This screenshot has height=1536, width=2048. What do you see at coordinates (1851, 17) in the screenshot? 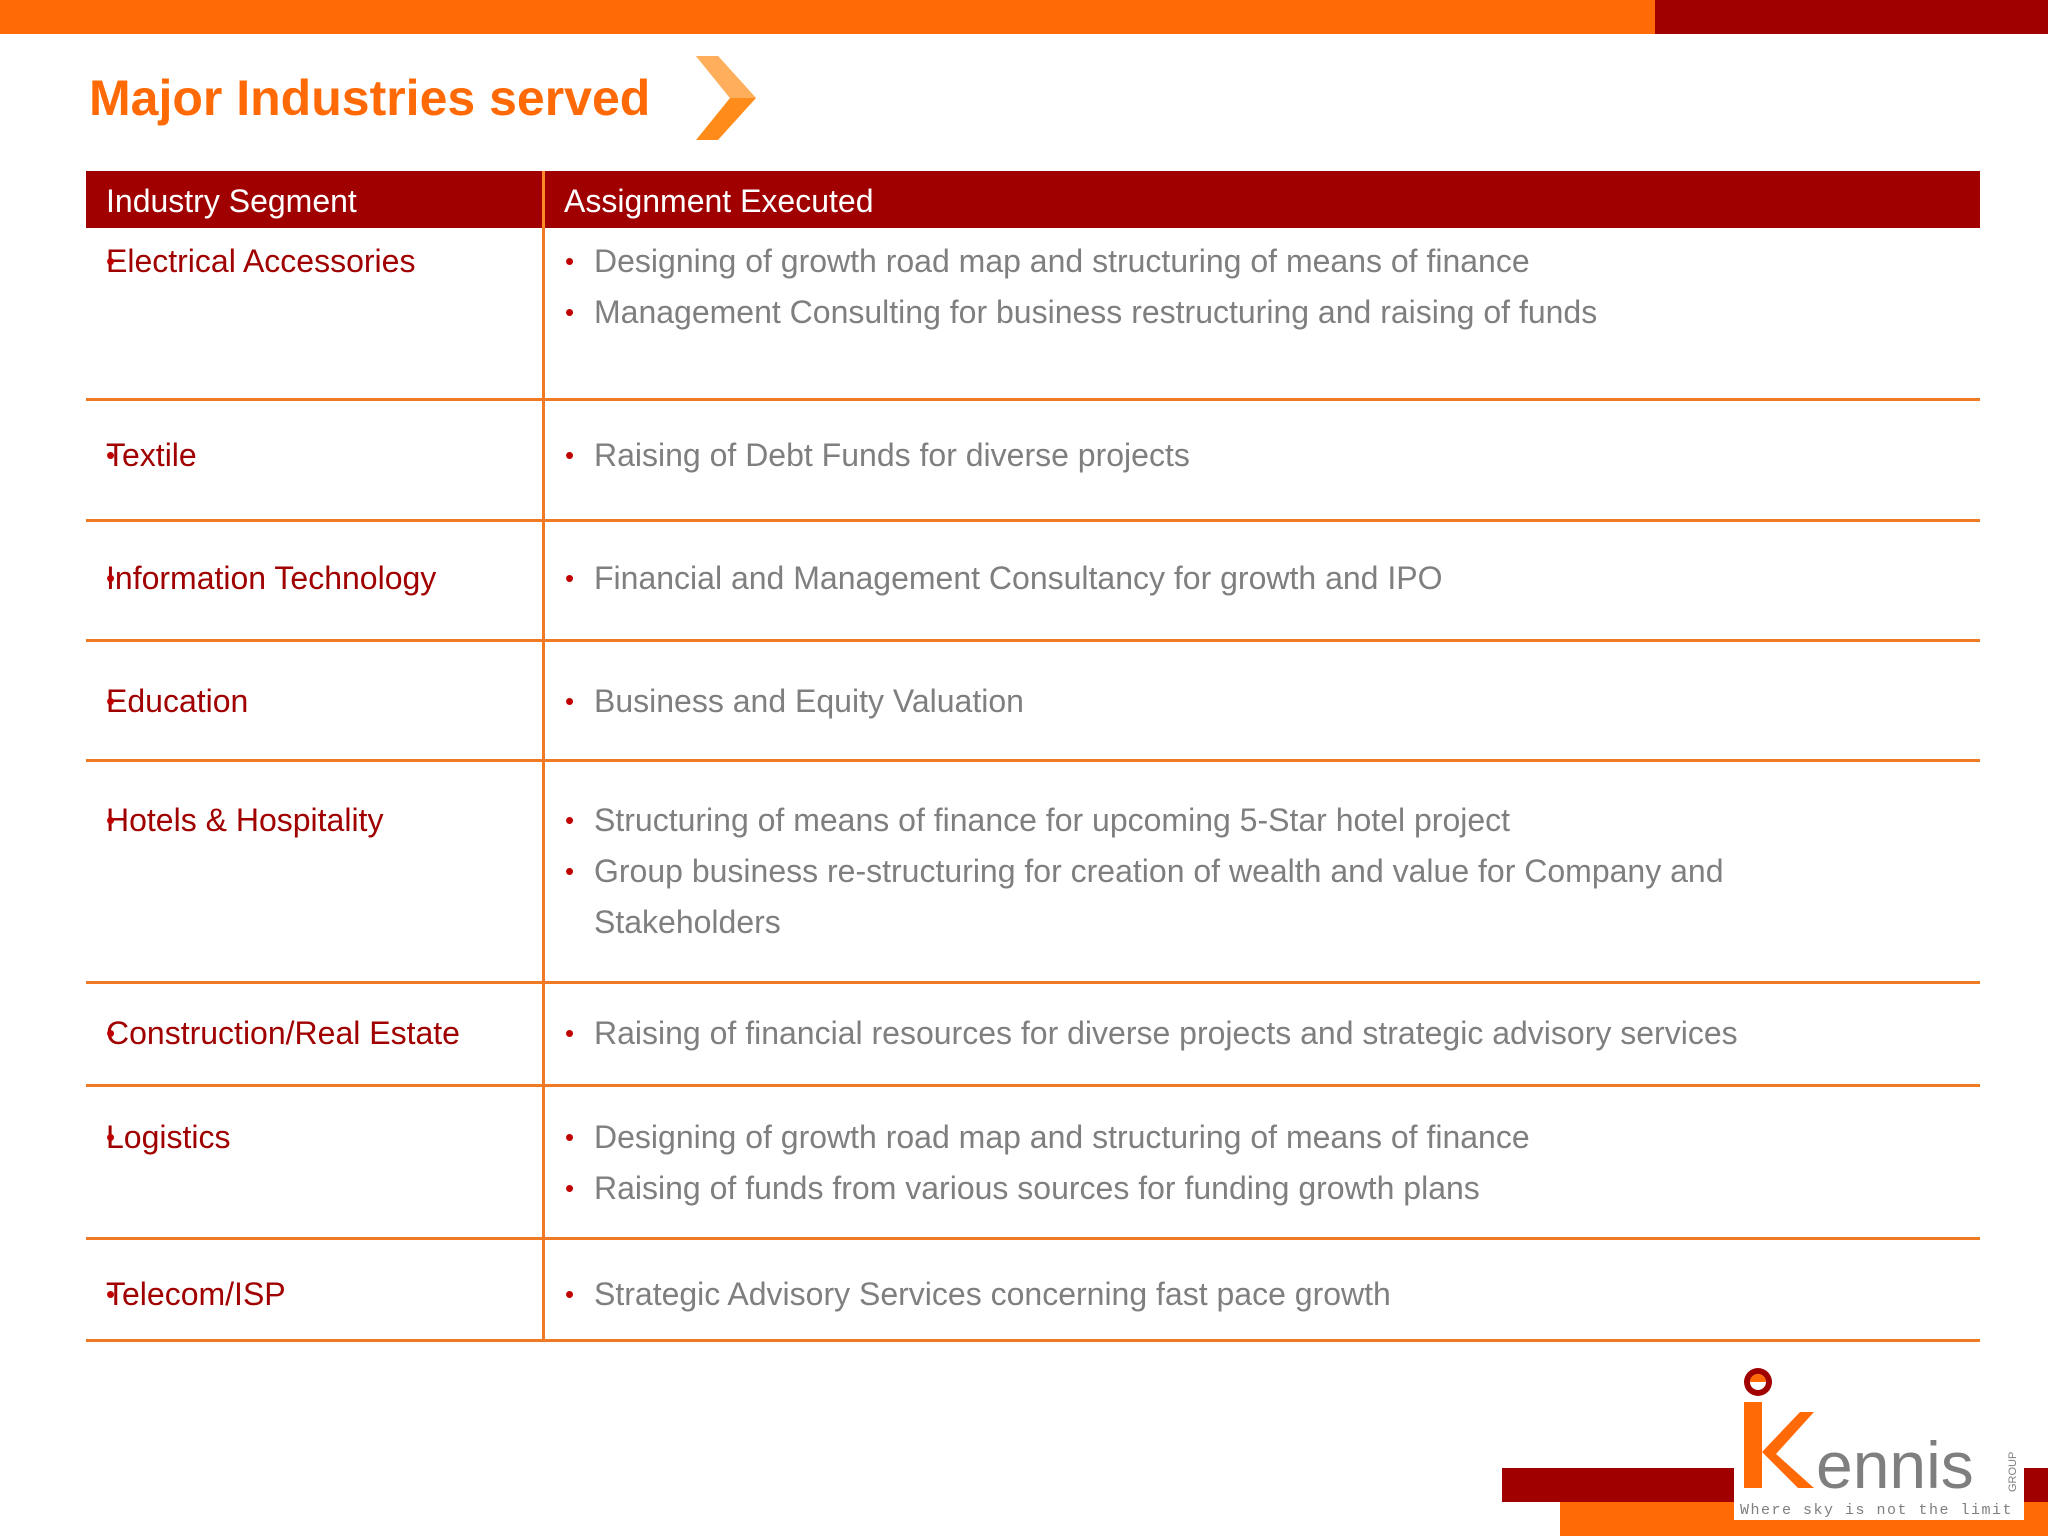
I see `top-accent-bar-red` at bounding box center [1851, 17].